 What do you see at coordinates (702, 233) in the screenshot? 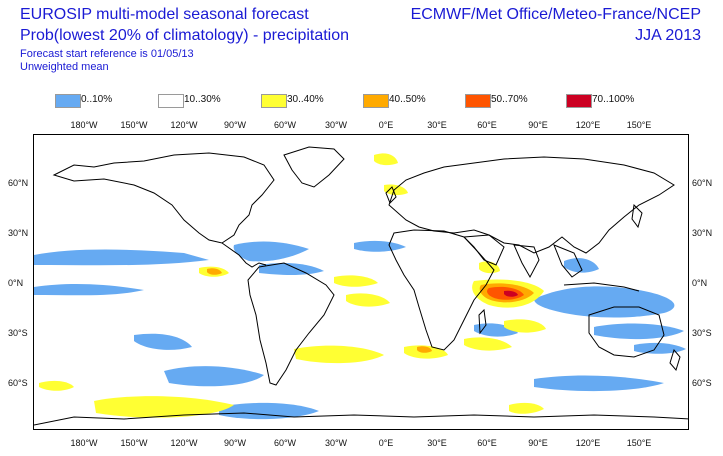
I see `lat-label-right: 30°N` at bounding box center [702, 233].